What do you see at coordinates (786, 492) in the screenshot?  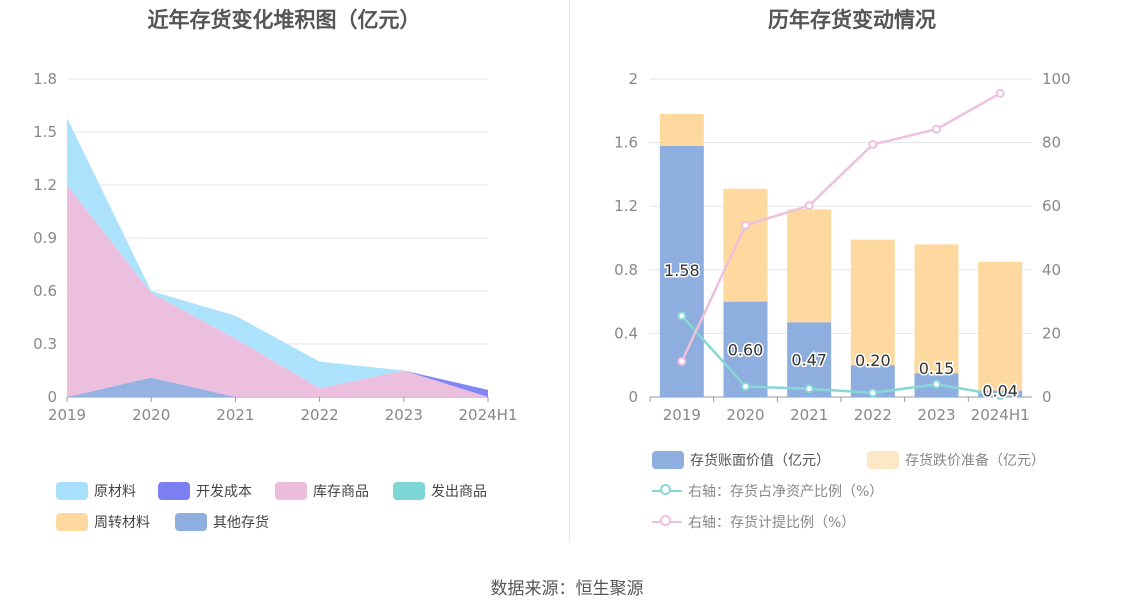 I see `legend-label: 右轴：存货占净资产比例（%）` at bounding box center [786, 492].